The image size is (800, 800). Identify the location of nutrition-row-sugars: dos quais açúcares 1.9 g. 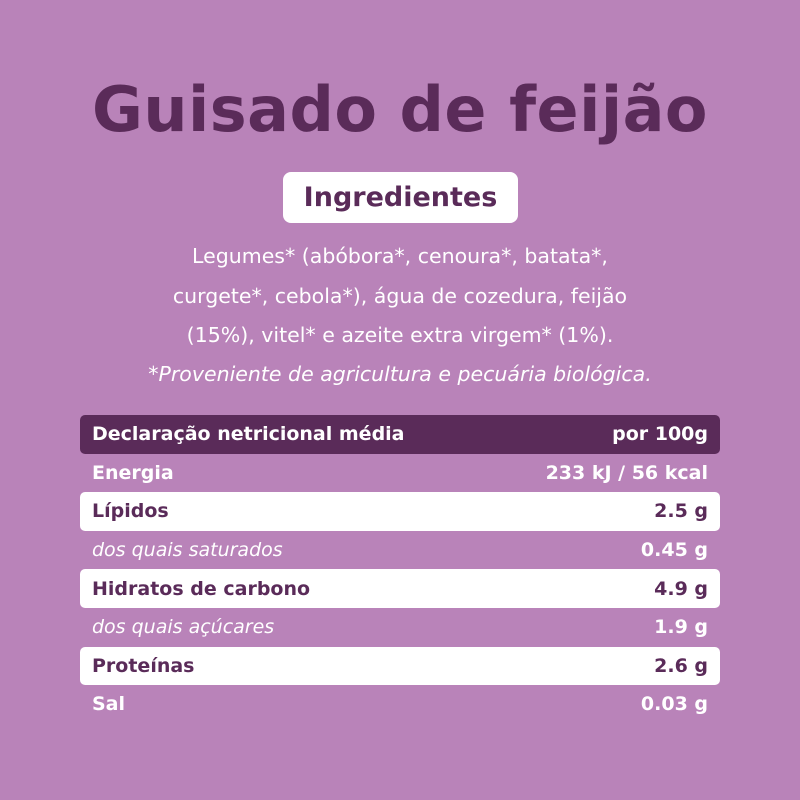
(400, 627).